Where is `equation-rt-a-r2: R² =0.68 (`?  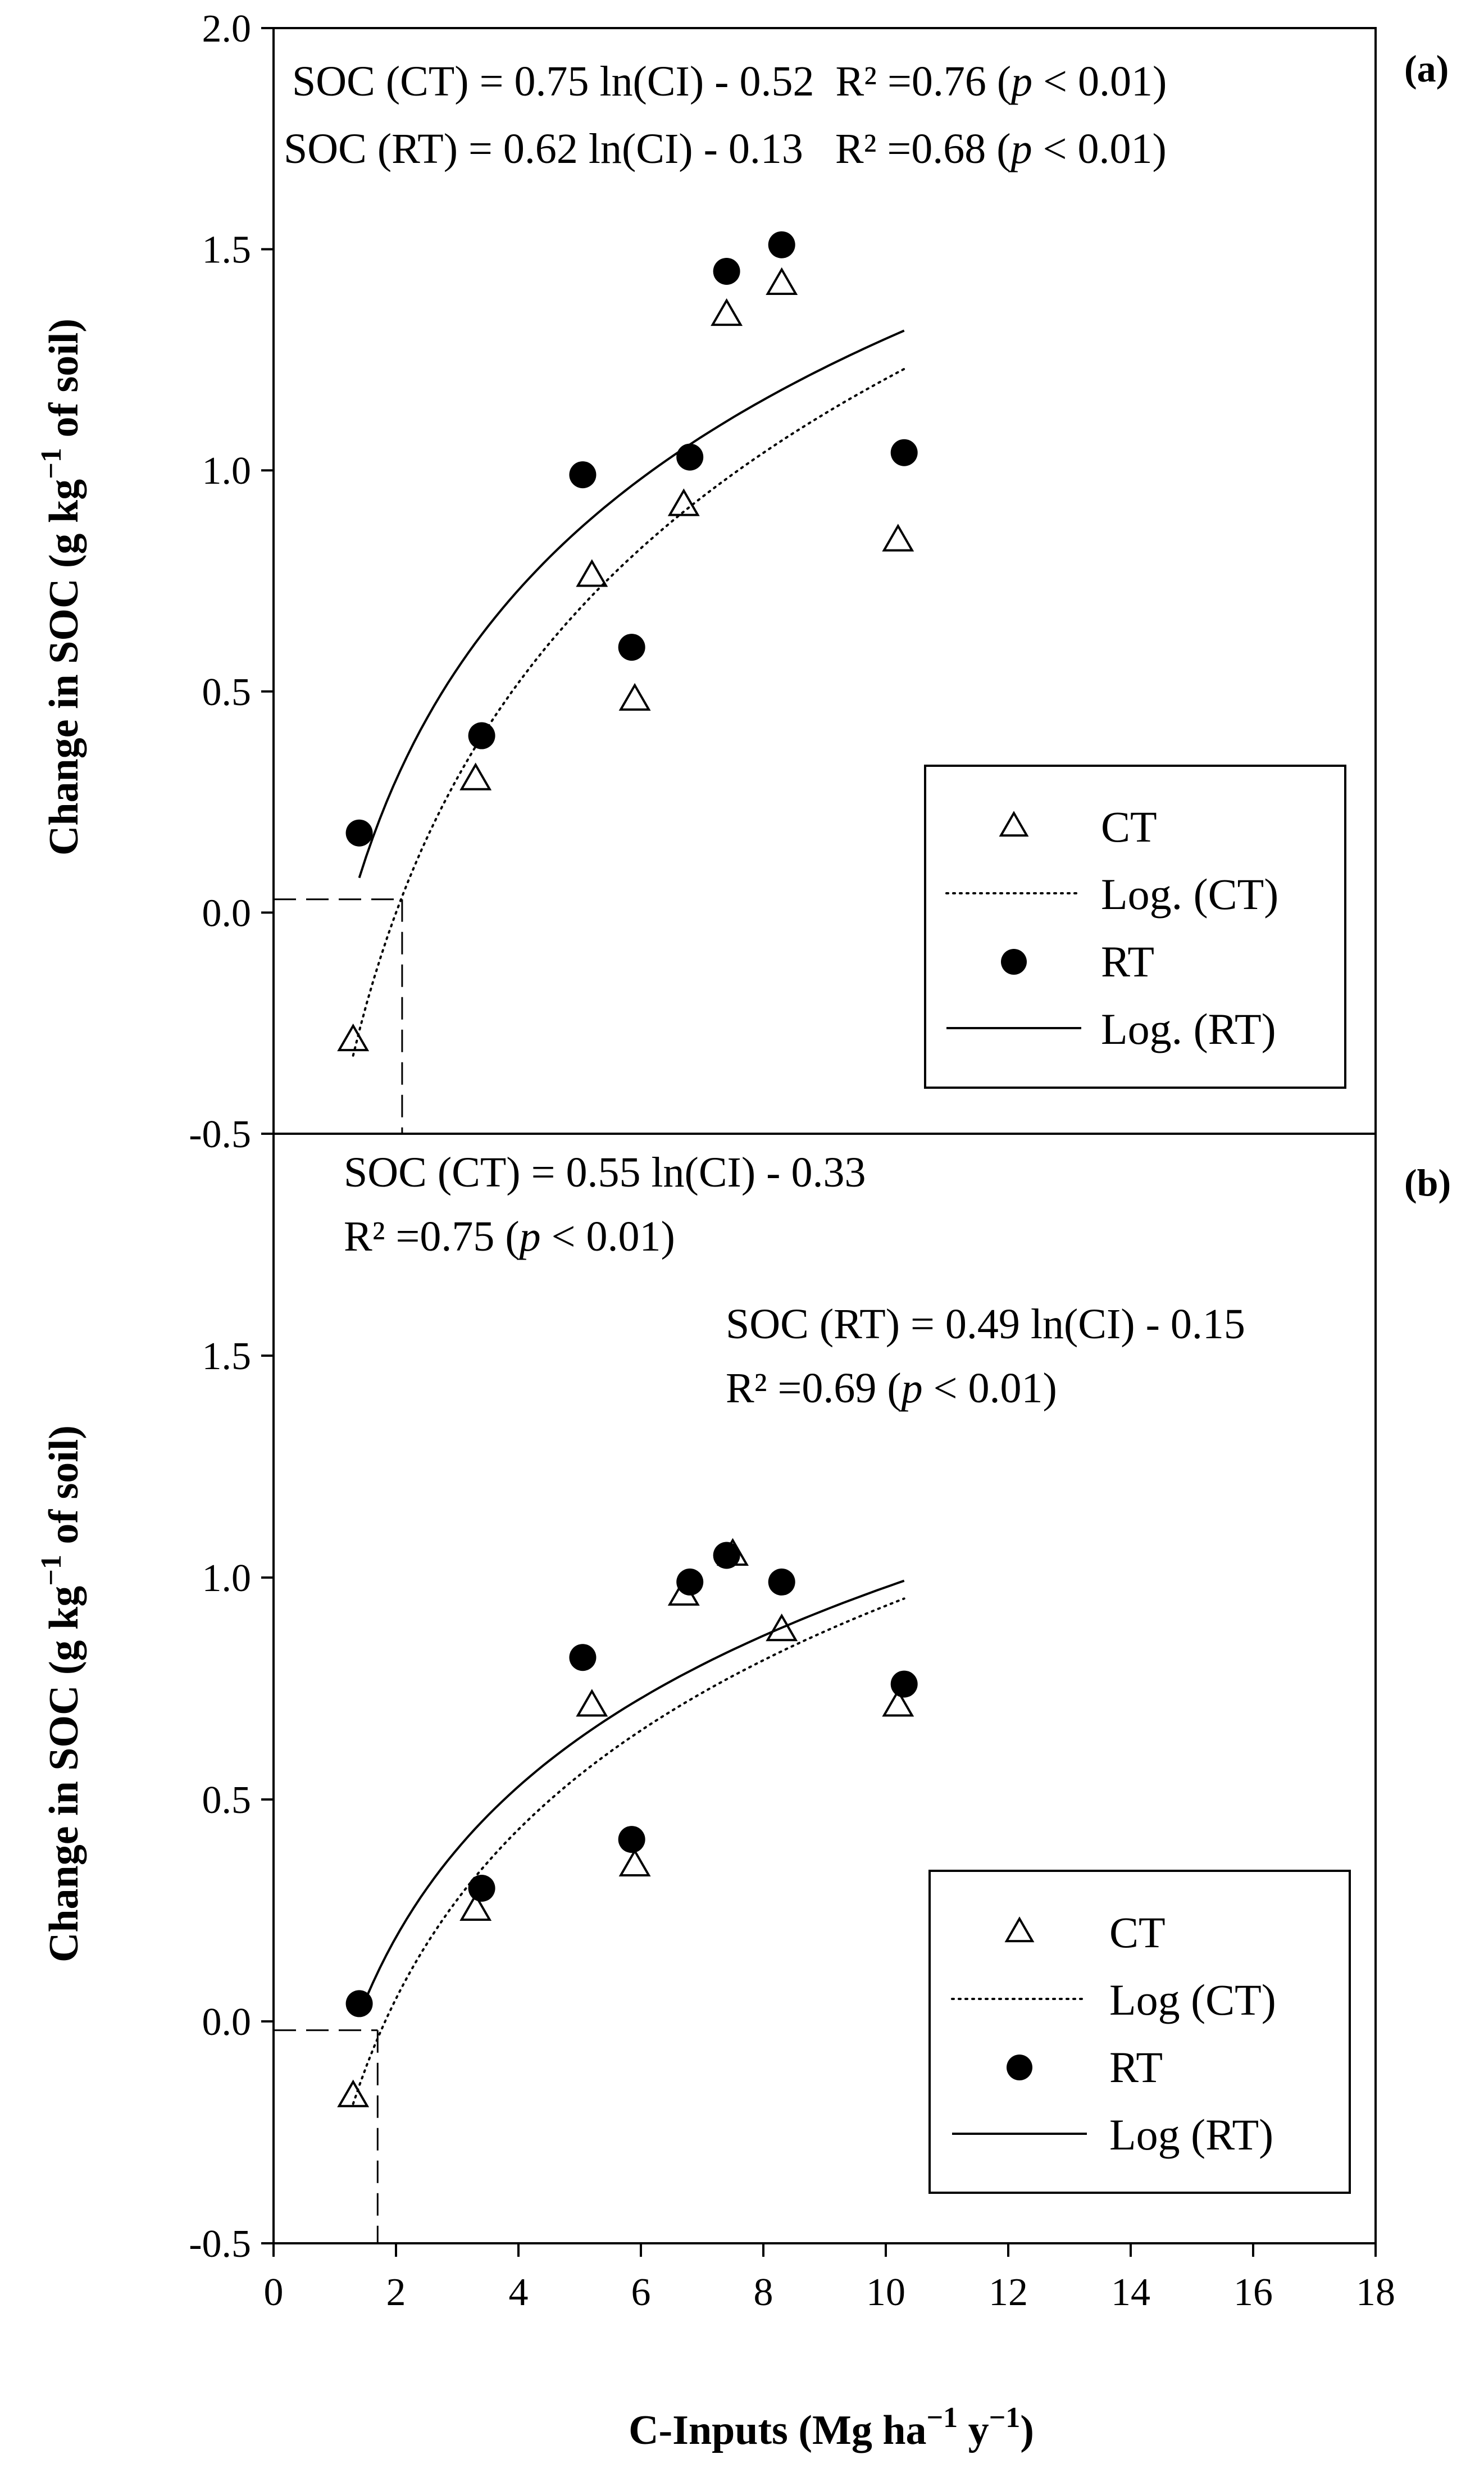
equation-rt-a-r2: R² =0.68 ( is located at coordinates (923, 148).